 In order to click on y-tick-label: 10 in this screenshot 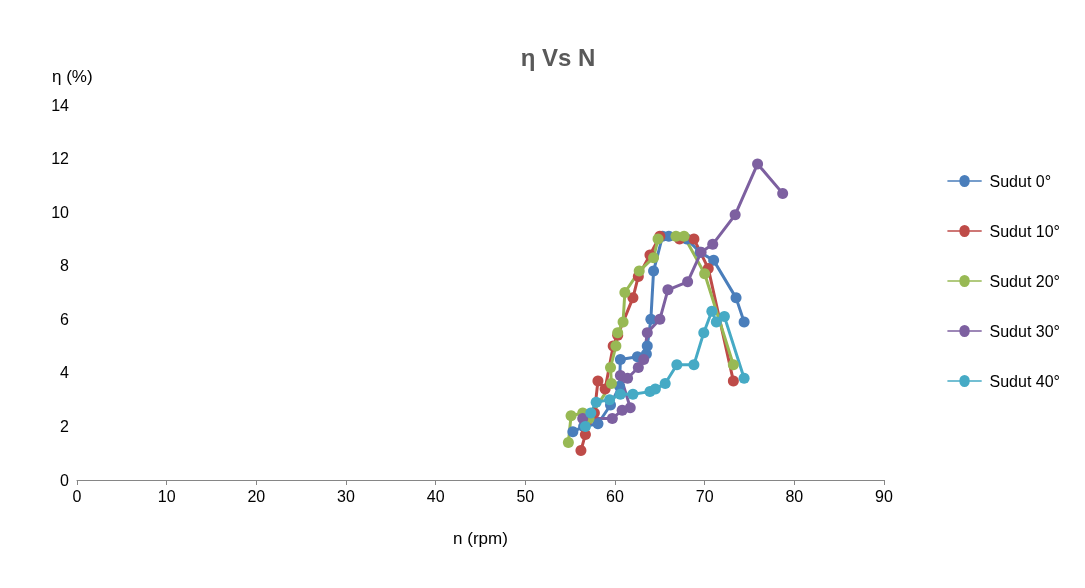, I will do `click(60, 212)`.